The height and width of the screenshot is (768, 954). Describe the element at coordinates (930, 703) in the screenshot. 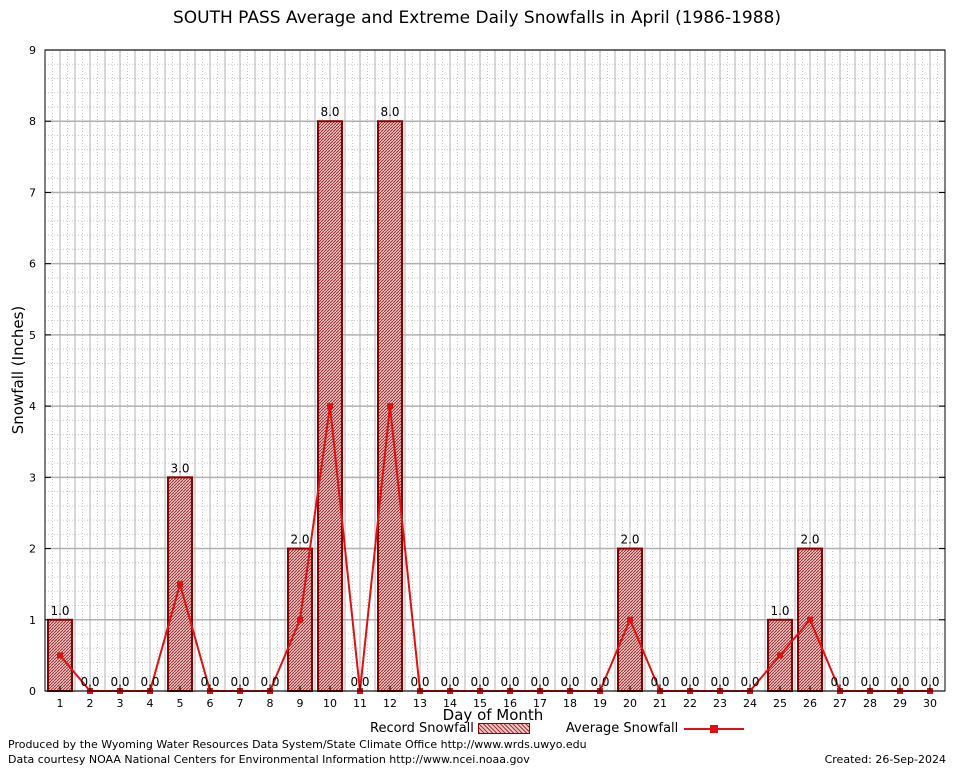

I see `x-tick-label: 30` at that location.